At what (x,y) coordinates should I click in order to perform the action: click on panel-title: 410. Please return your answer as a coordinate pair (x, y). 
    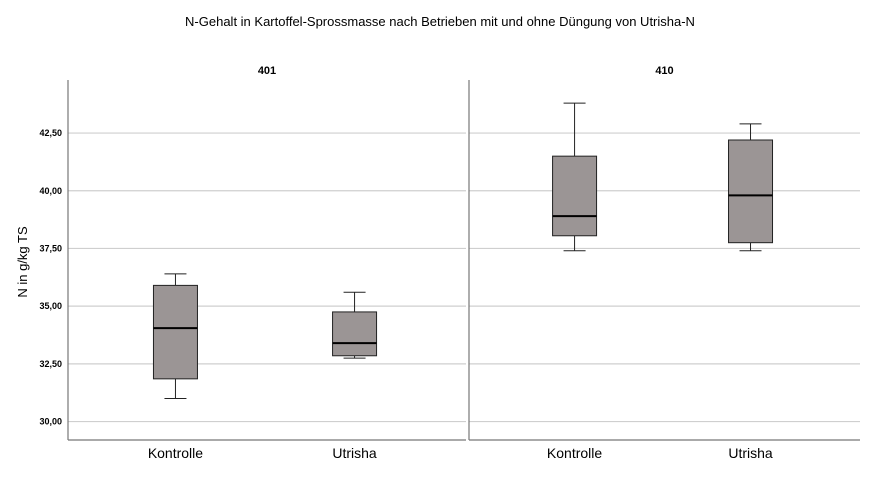
    Looking at the image, I should click on (664, 71).